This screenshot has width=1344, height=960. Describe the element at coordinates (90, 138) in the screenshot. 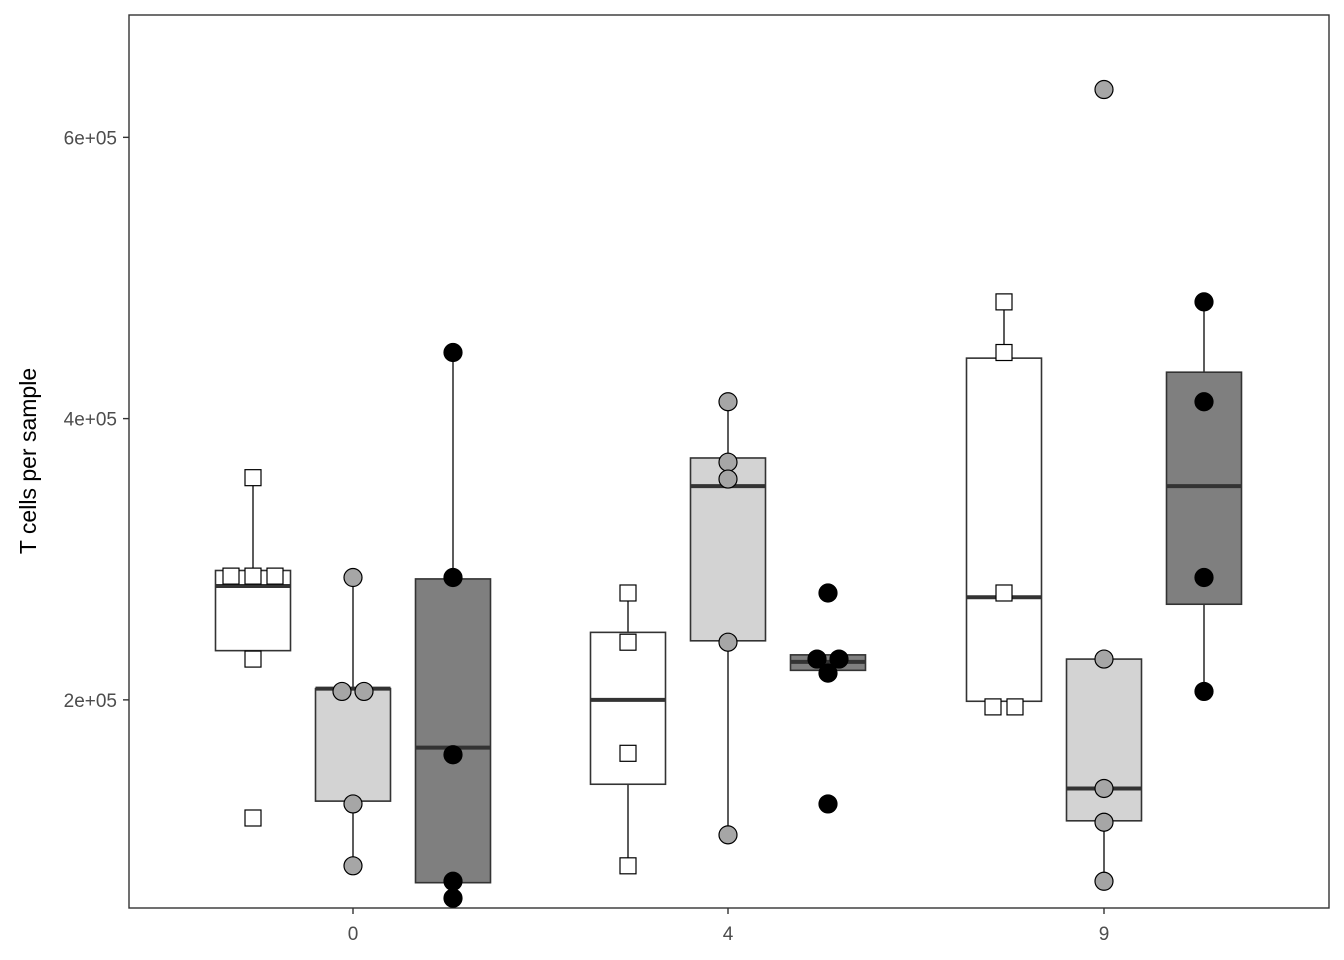

I see `y-tick-label: 6e+05` at that location.